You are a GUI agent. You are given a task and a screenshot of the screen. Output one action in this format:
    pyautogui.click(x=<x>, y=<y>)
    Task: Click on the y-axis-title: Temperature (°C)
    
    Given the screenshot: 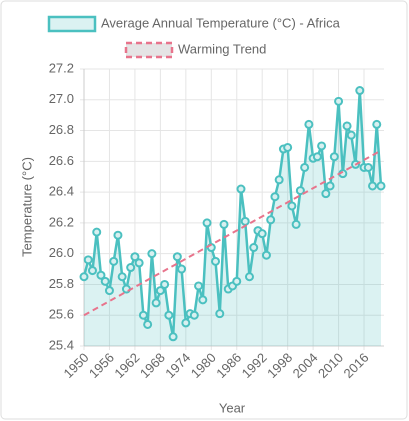 What is the action you would take?
    pyautogui.click(x=26, y=207)
    